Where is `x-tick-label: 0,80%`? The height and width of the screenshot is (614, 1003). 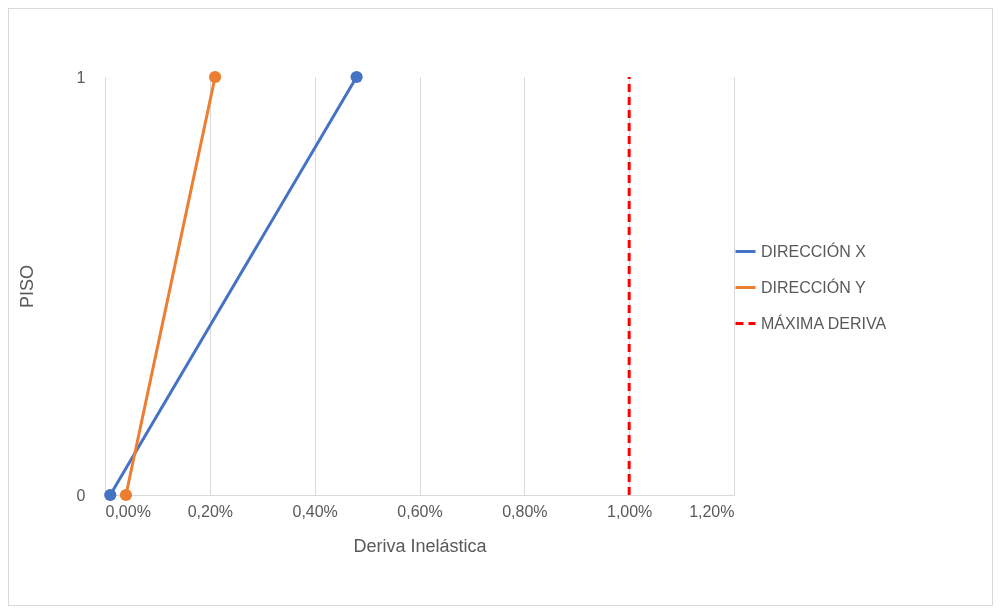
x-tick-label: 0,80% is located at coordinates (525, 511).